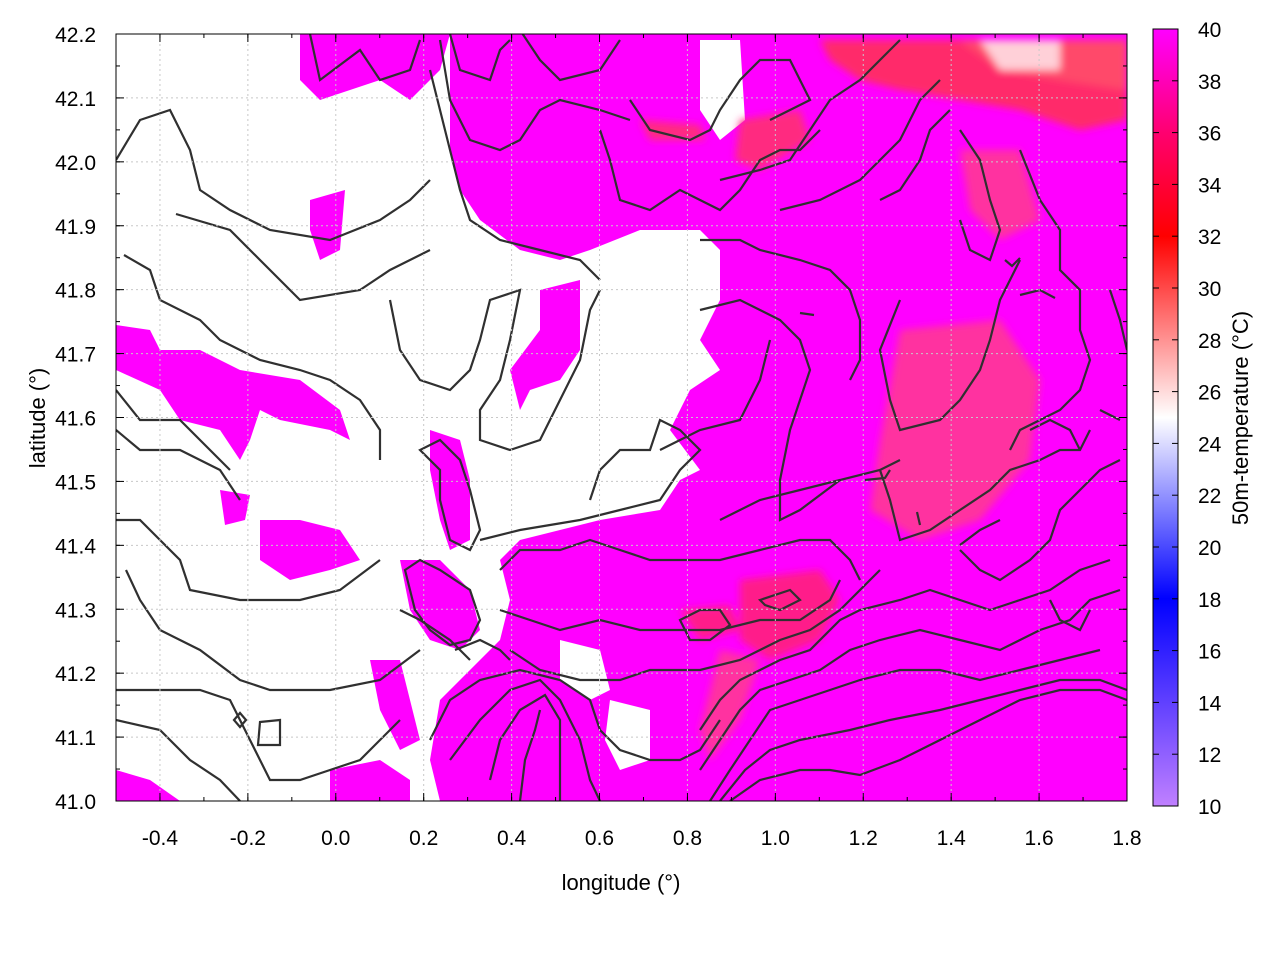  Describe the element at coordinates (1210, 444) in the screenshot. I see `colorbar-tick-label: 24` at that location.